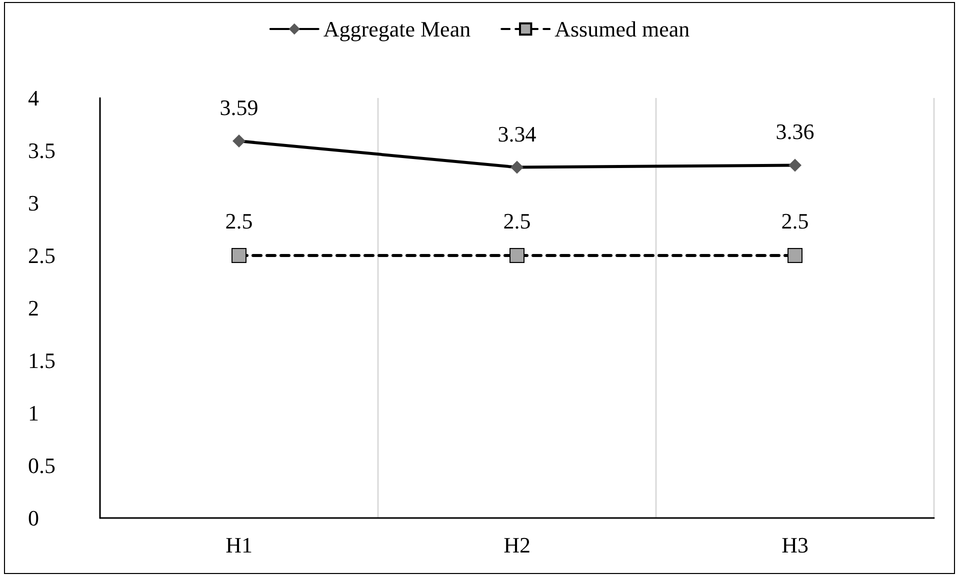  Describe the element at coordinates (795, 131) in the screenshot. I see `data-label: 3.36` at that location.